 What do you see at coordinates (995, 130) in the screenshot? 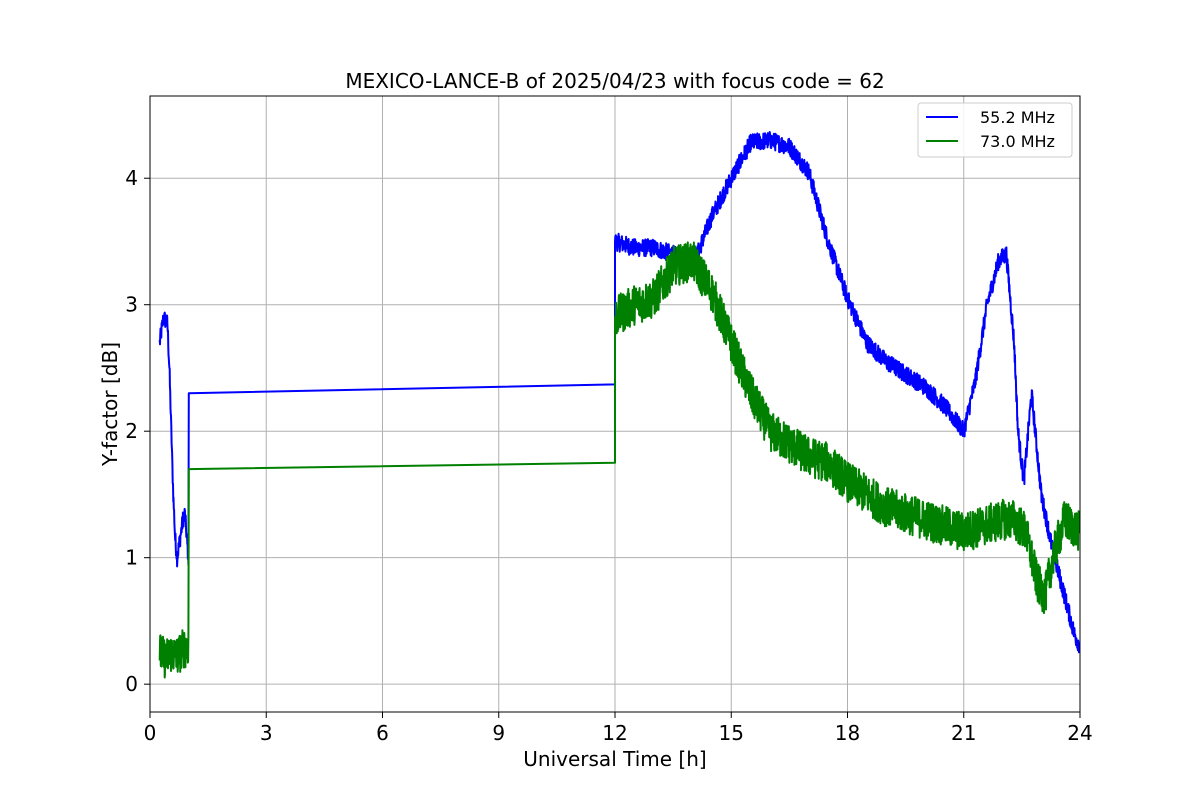
I see `legend: 55.2 MHz 73.0 MHz` at bounding box center [995, 130].